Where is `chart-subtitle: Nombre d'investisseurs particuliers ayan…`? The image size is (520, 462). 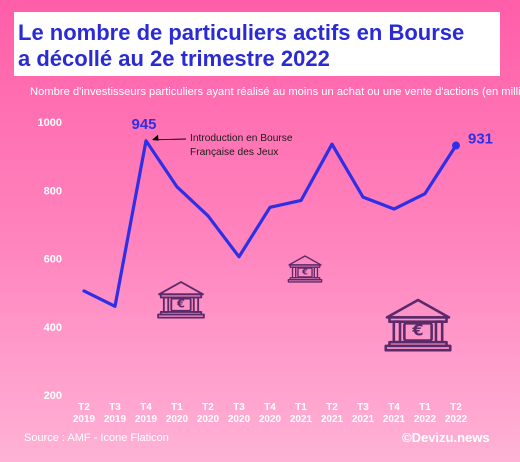
chart-subtitle: Nombre d'investisseurs particuliers ayan… is located at coordinates (275, 92).